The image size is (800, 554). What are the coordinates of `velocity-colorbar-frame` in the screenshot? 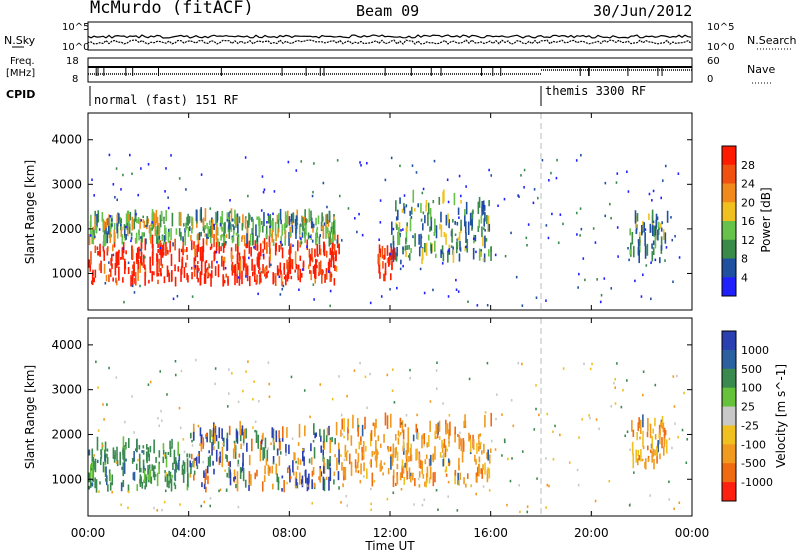 It's located at (729, 416).